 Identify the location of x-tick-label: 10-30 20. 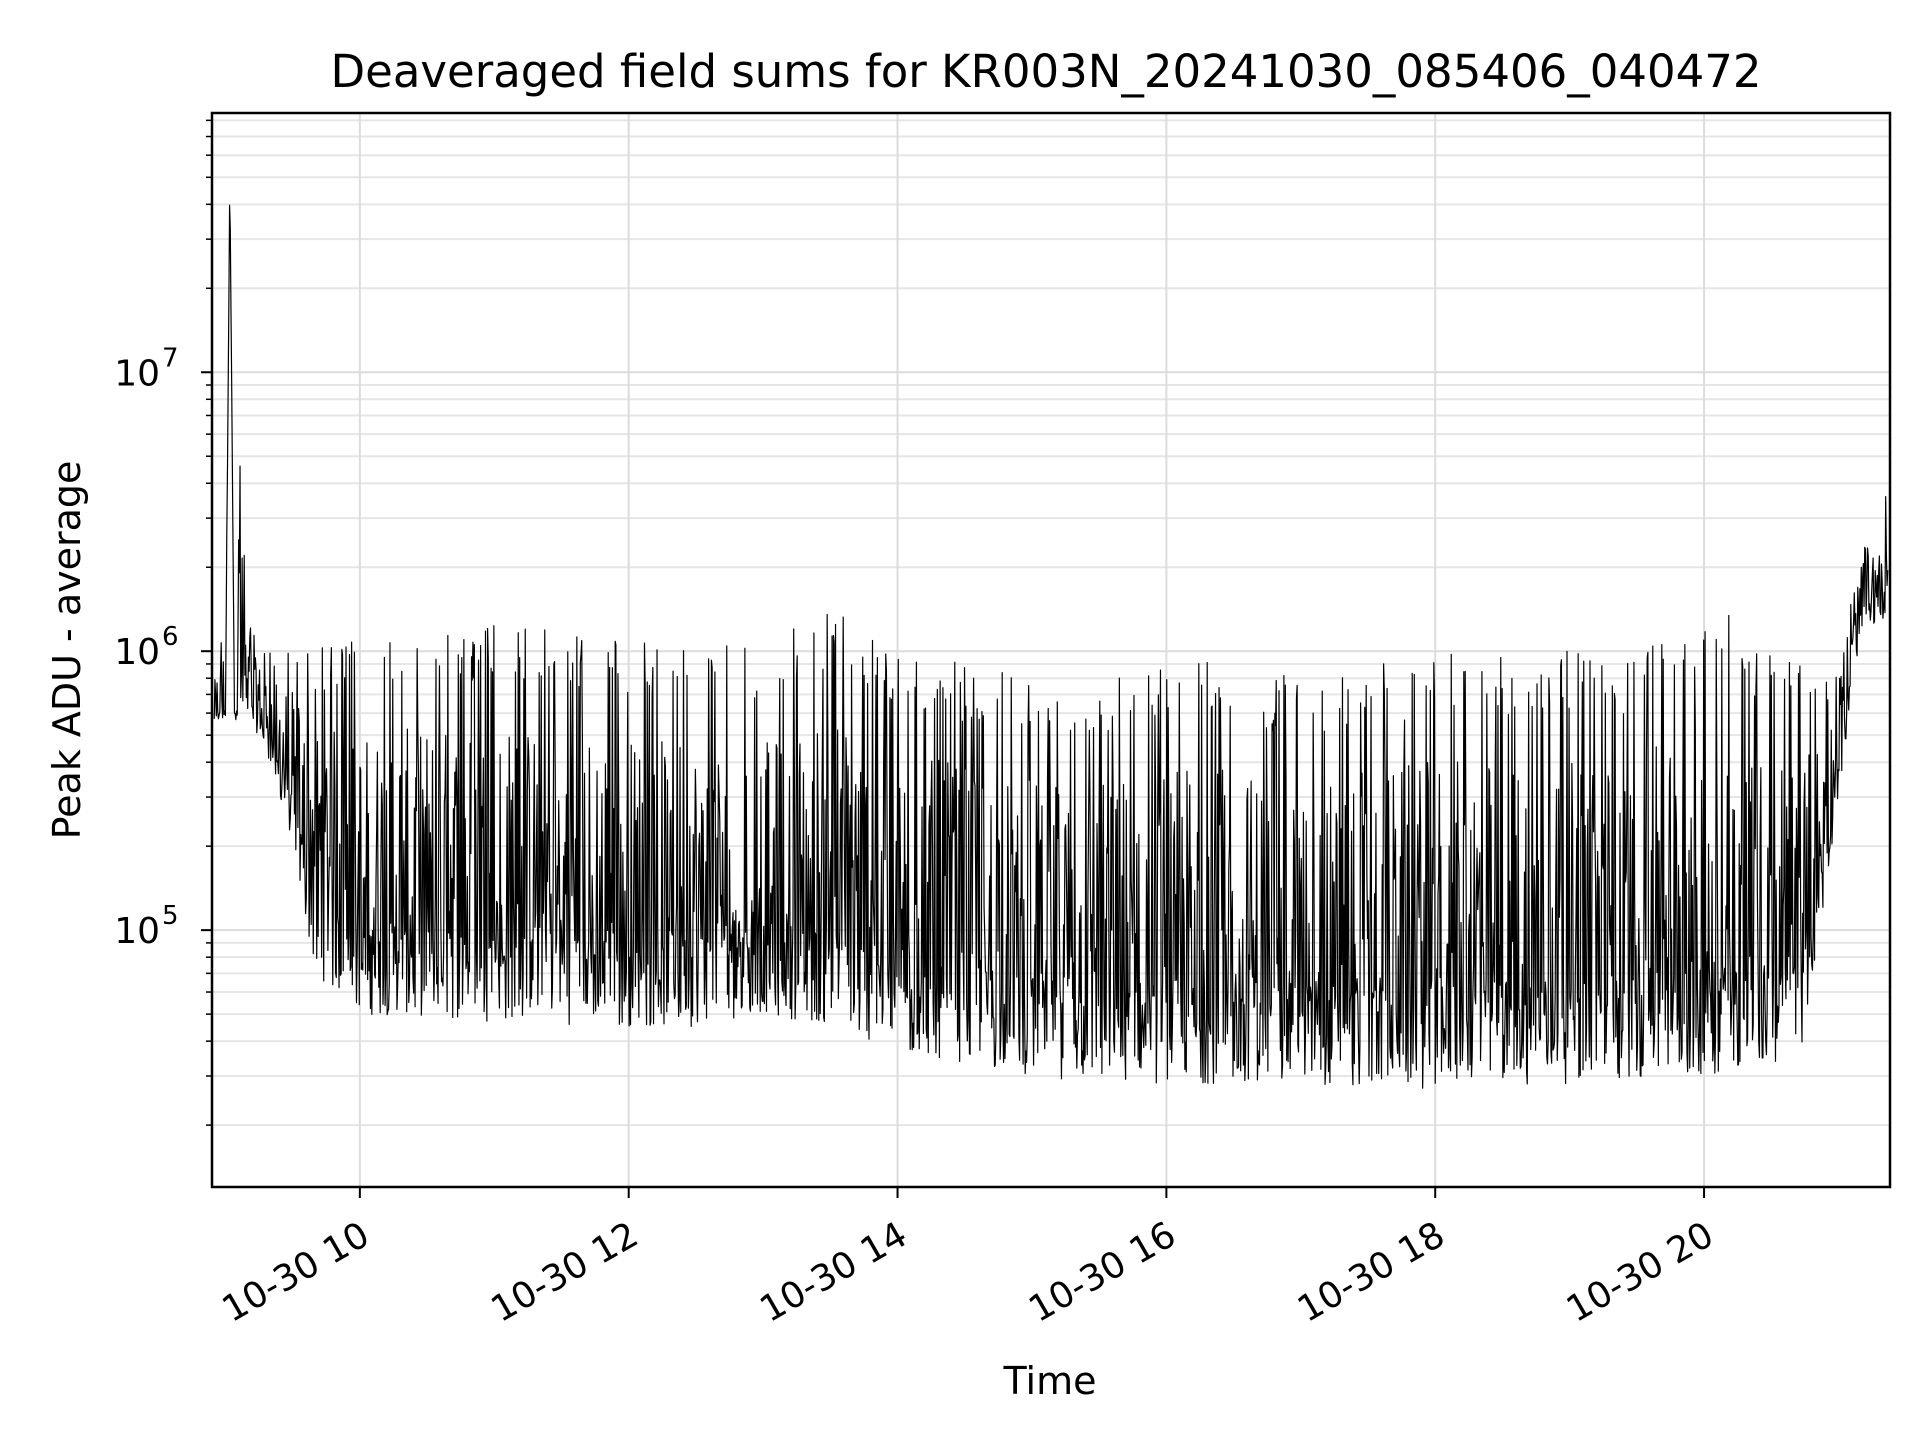
(1640, 1272).